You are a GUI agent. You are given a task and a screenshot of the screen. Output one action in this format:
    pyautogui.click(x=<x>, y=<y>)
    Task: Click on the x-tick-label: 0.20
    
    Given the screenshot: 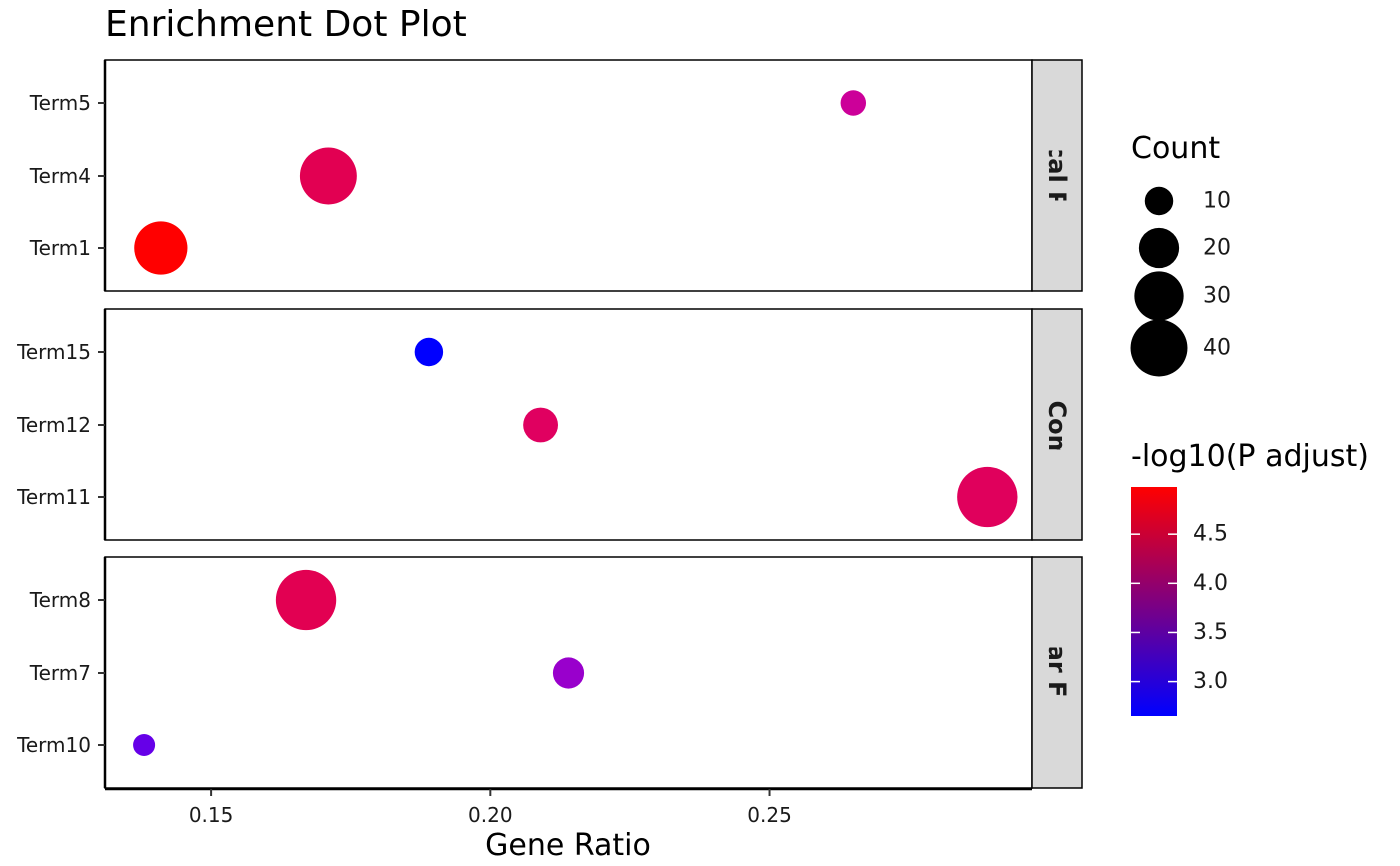 What is the action you would take?
    pyautogui.click(x=490, y=815)
    